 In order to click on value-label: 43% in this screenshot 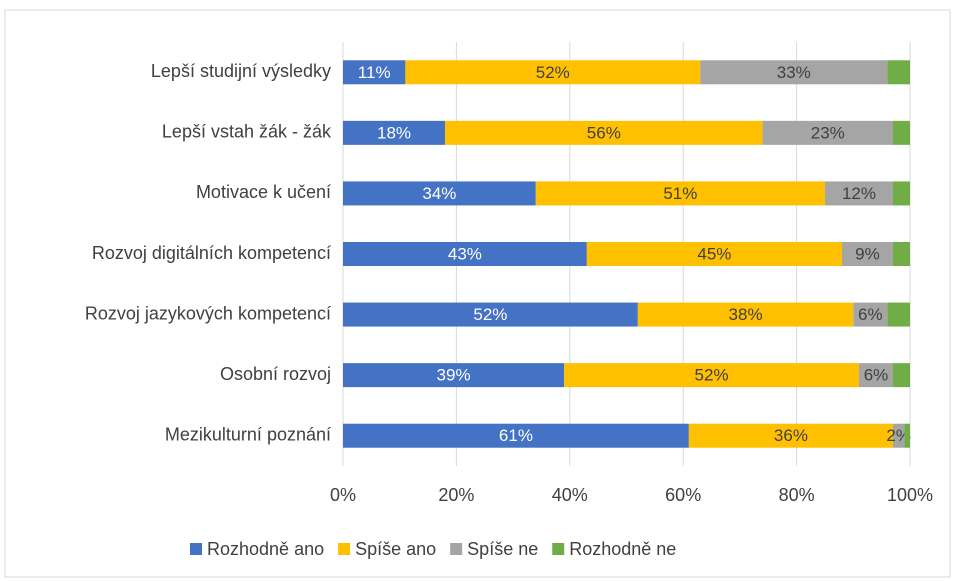, I will do `click(465, 253)`.